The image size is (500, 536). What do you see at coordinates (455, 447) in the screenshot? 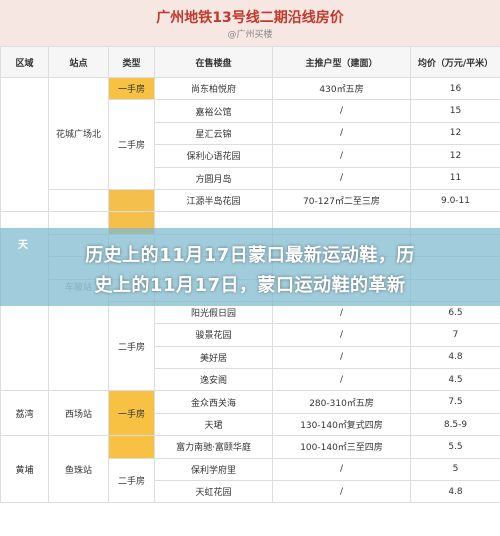
I see `price-cell: 5.5` at bounding box center [455, 447].